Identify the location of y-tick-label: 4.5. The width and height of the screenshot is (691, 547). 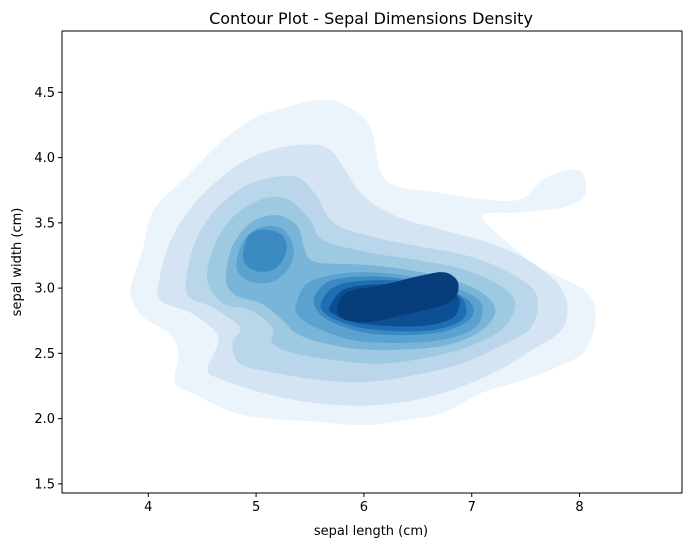
(44, 93).